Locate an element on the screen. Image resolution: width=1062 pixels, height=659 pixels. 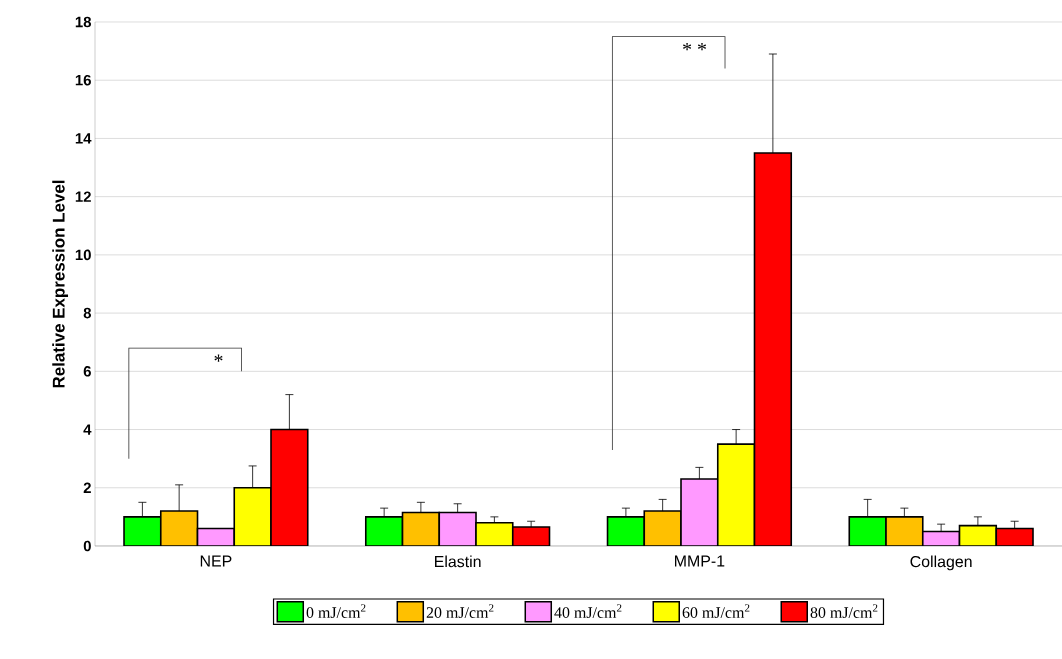
legend-label: 60 mJ/cm$^{2}$ is located at coordinates (716, 611).